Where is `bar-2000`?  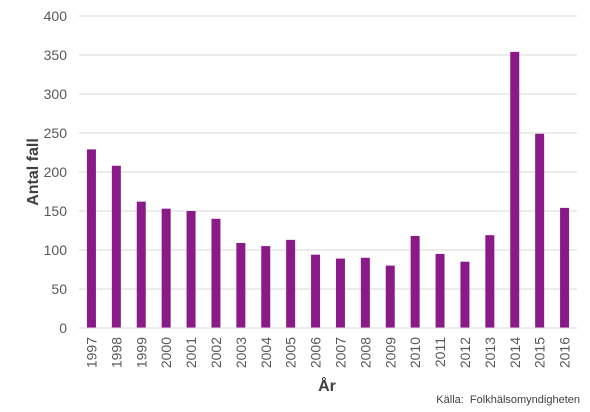
bar-2000 is located at coordinates (166, 268).